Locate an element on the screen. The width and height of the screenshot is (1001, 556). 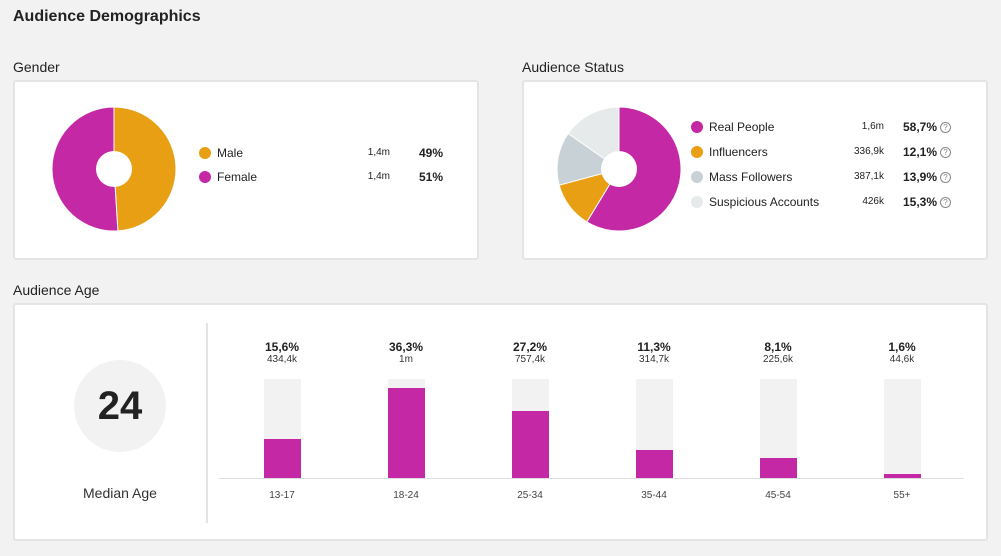
legend-percent: 49% is located at coordinates (430, 153).